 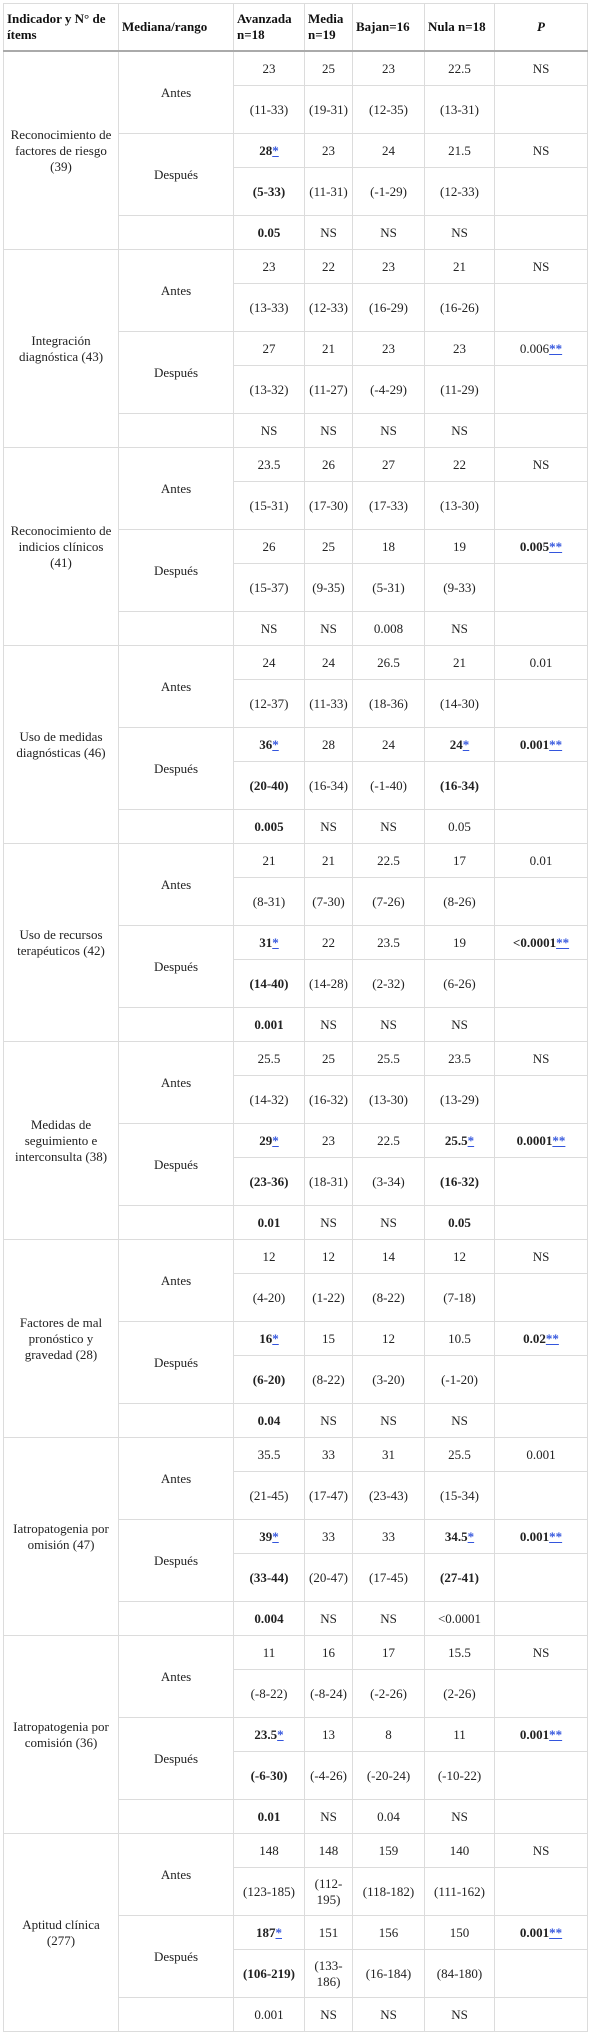 I want to click on comparison-row: 0.001 NS NS NS, so click(x=296, y=2014).